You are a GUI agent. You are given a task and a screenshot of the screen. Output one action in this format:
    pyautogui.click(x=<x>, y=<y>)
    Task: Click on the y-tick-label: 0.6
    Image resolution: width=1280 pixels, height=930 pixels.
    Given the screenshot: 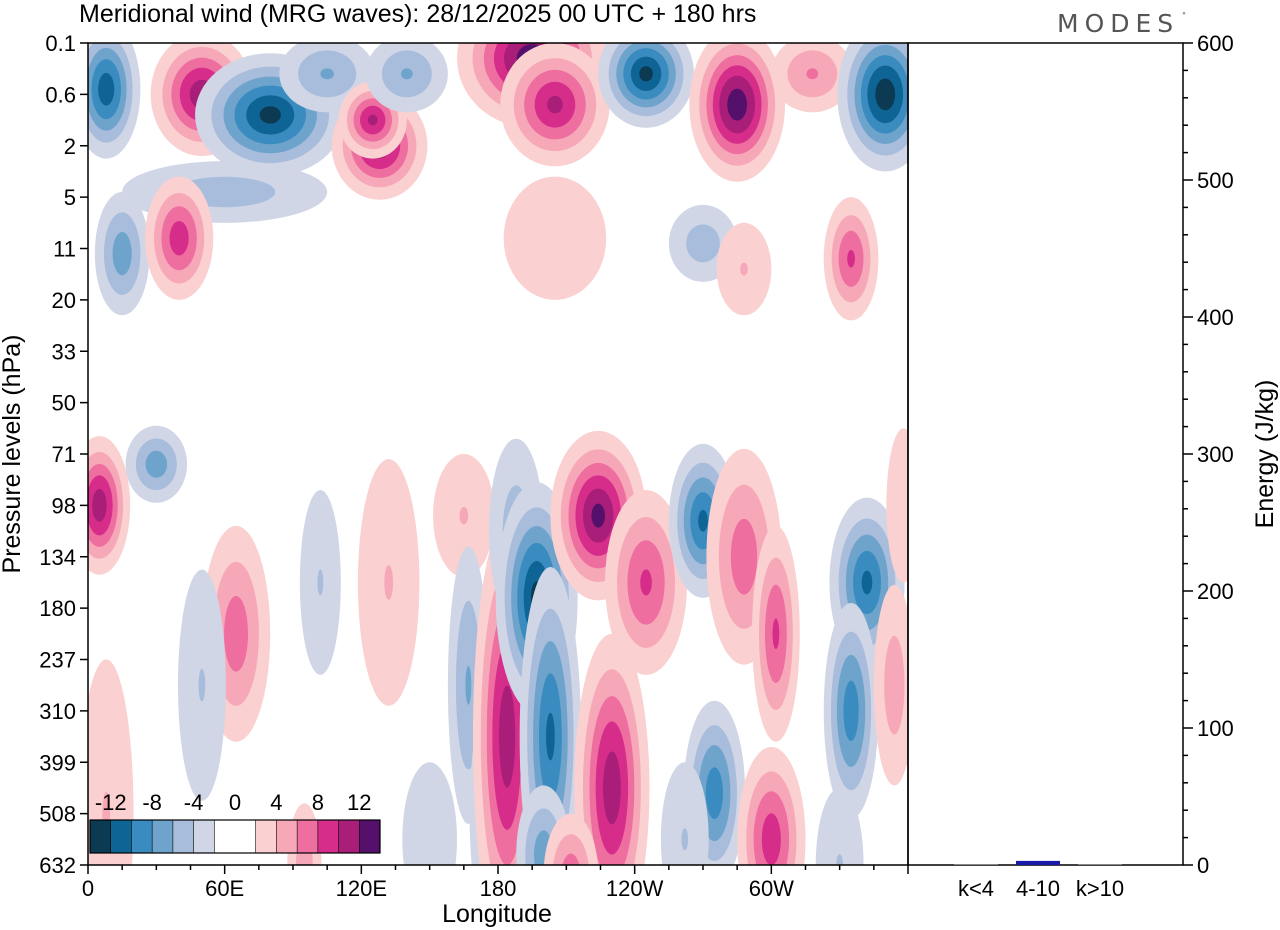 What is the action you would take?
    pyautogui.click(x=60, y=94)
    